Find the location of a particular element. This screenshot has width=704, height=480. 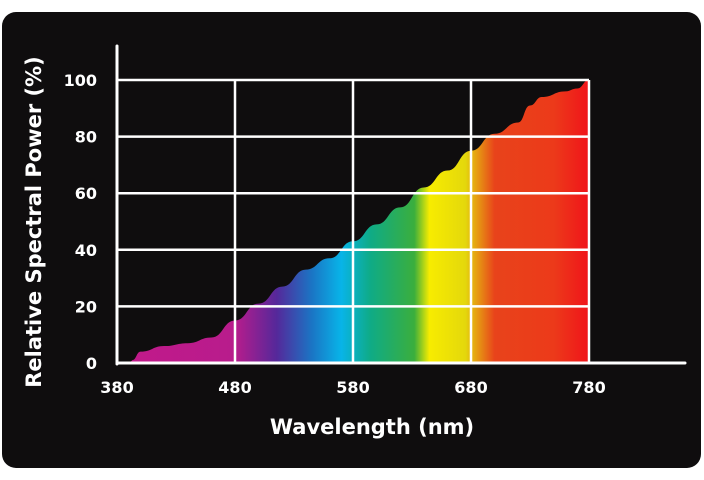

x-axis-label: Wavelength (nm) is located at coordinates (372, 427).